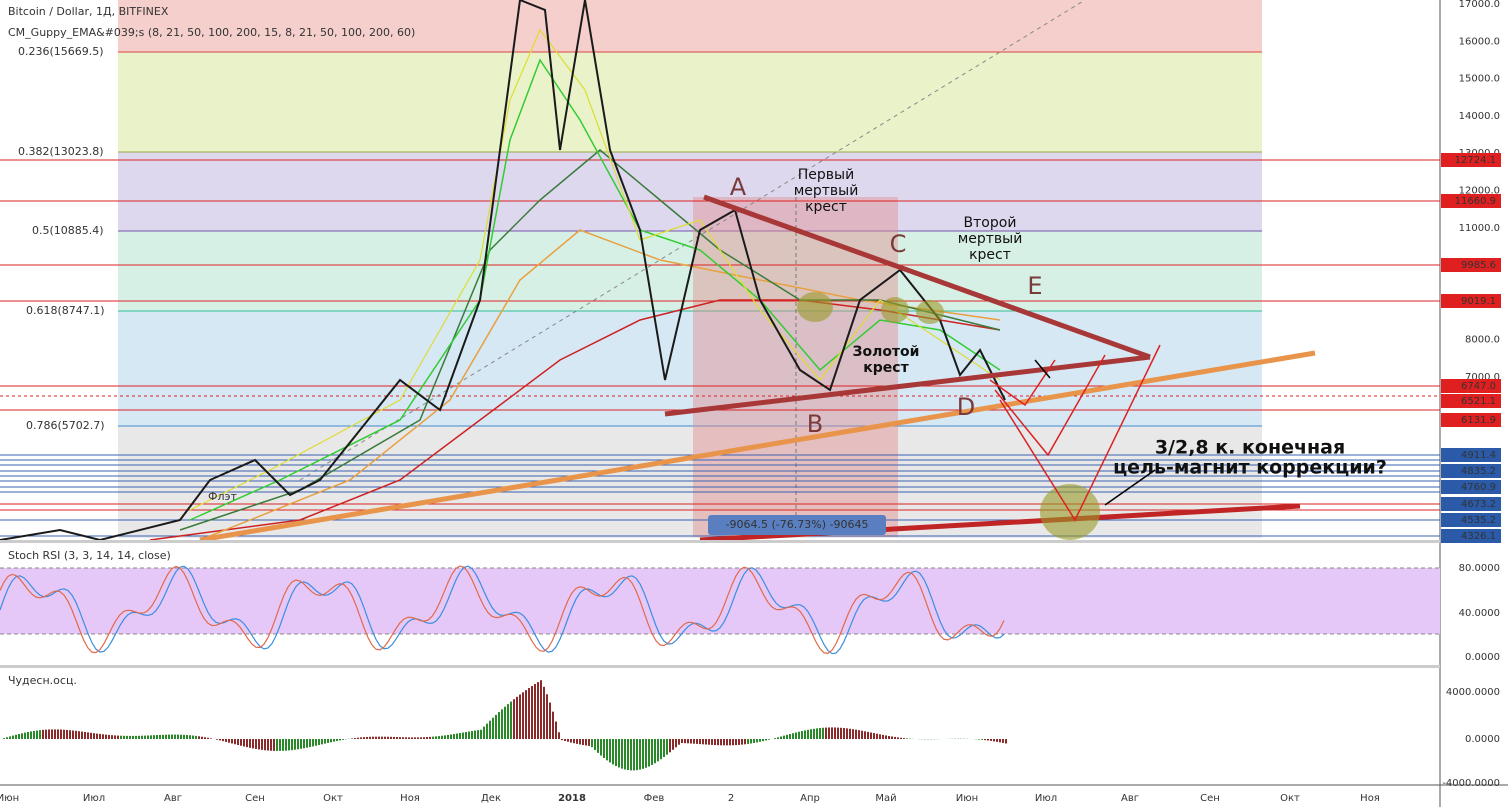  What do you see at coordinates (61, 151) in the screenshot?
I see `fib-label: 0.382(13023.8)` at bounding box center [61, 151].